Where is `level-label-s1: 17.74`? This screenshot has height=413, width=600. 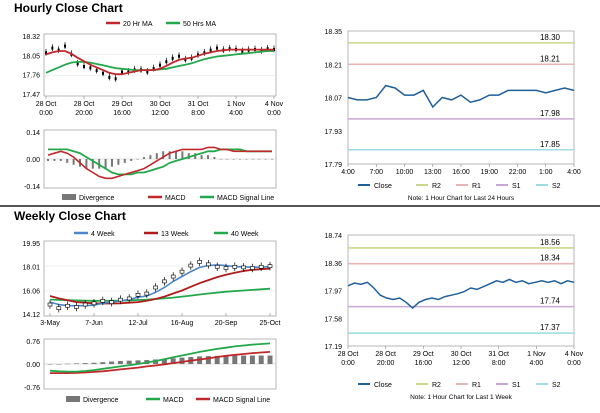 level-label-s1: 17.74 is located at coordinates (550, 301).